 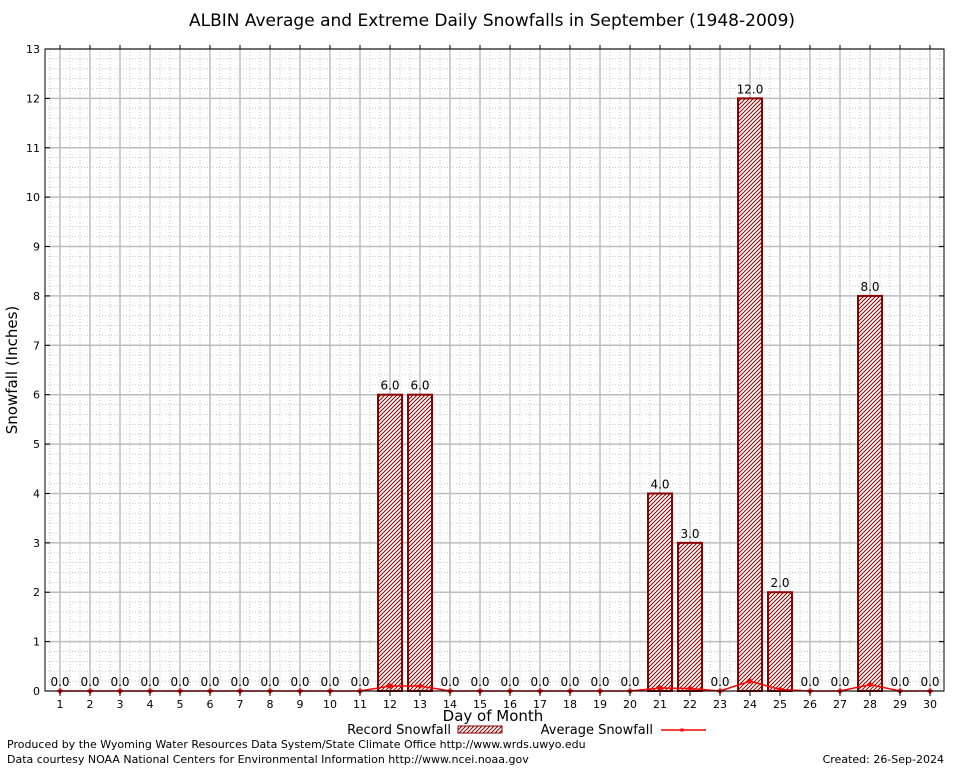 What do you see at coordinates (33, 49) in the screenshot?
I see `y-tick-label: 13` at bounding box center [33, 49].